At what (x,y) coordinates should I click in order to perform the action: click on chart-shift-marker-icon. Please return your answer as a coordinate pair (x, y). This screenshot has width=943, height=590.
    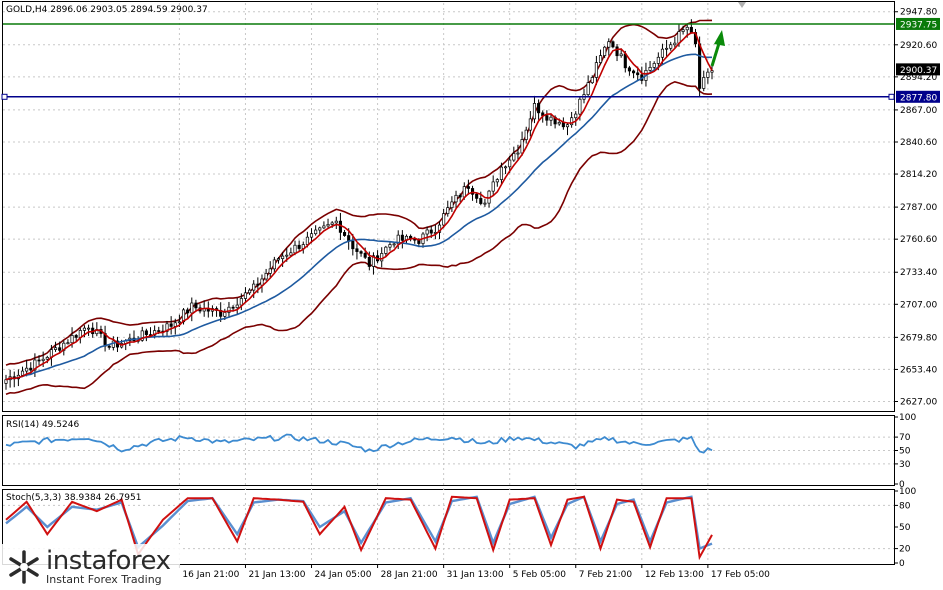
    Looking at the image, I should click on (742, 5).